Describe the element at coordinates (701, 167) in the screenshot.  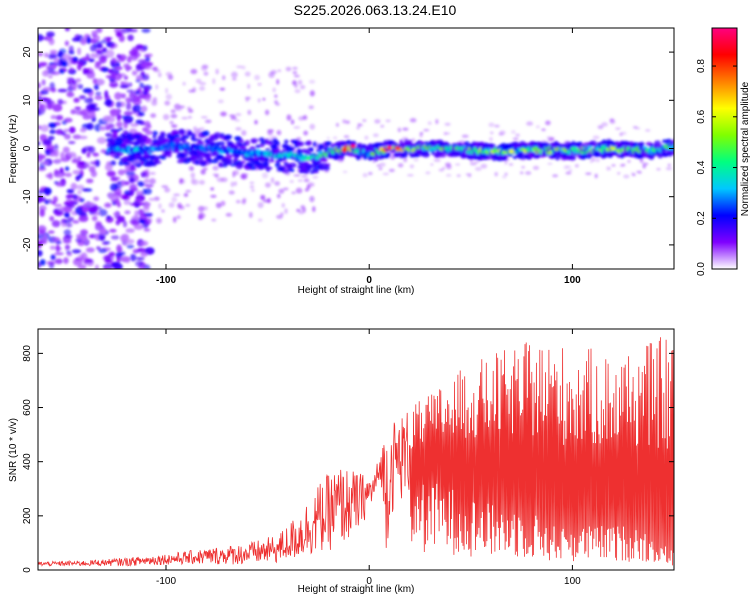
I see `colorbar-tick-label: 0.4` at that location.